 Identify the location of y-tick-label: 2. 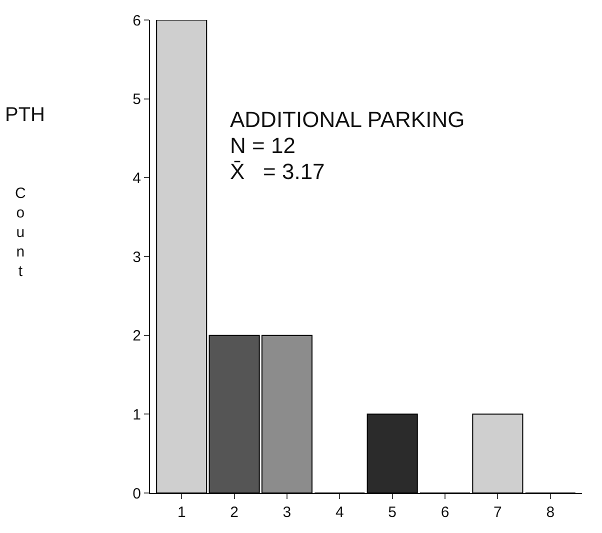
(136, 336).